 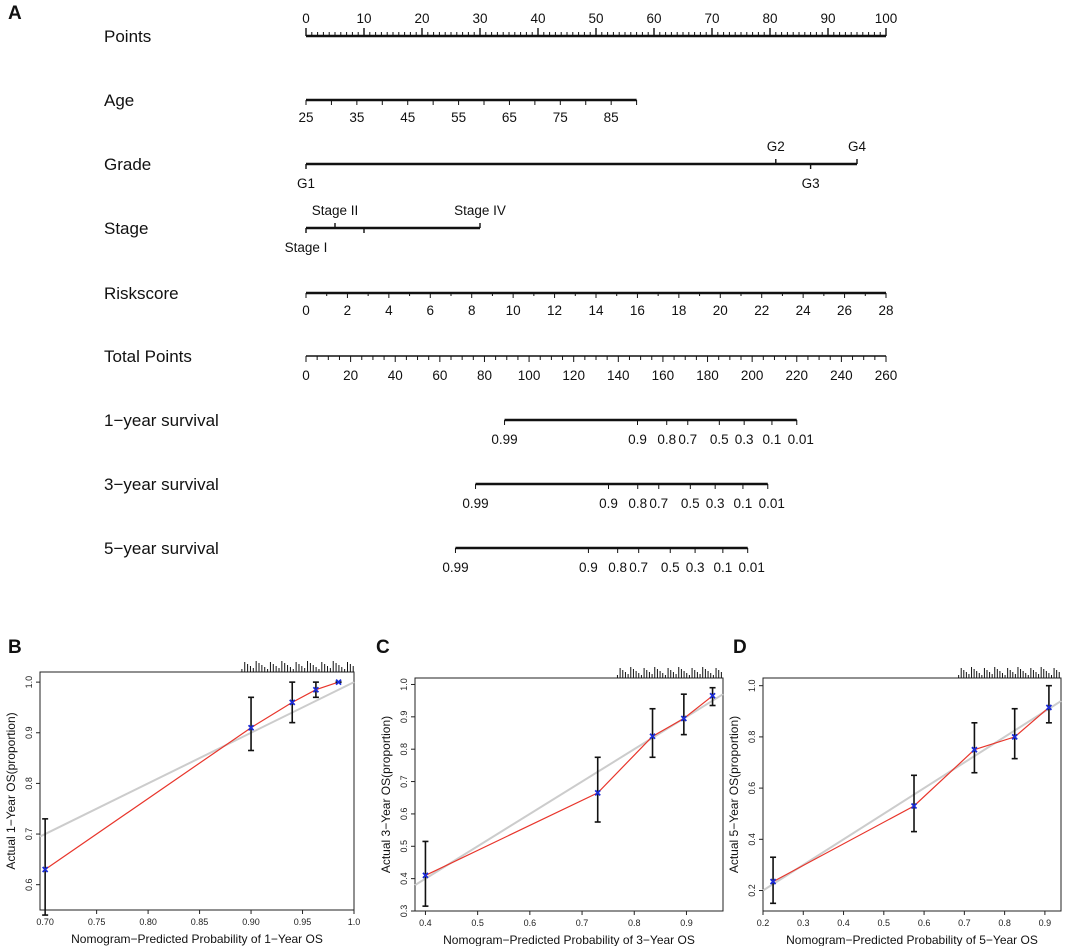 I want to click on row-label: Total Points, so click(x=148, y=356).